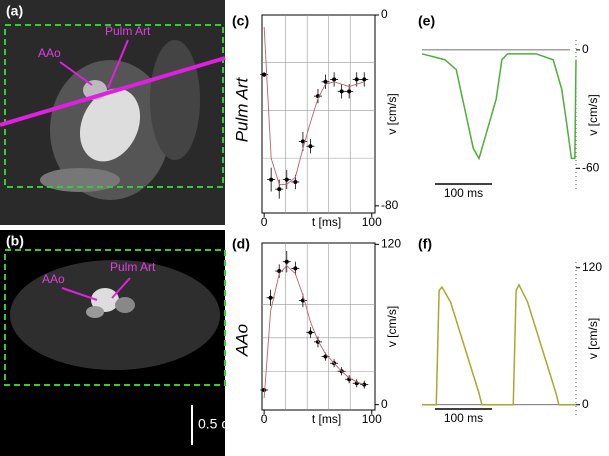 The image size is (609, 456). I want to click on panel-label: (c), so click(240, 21).